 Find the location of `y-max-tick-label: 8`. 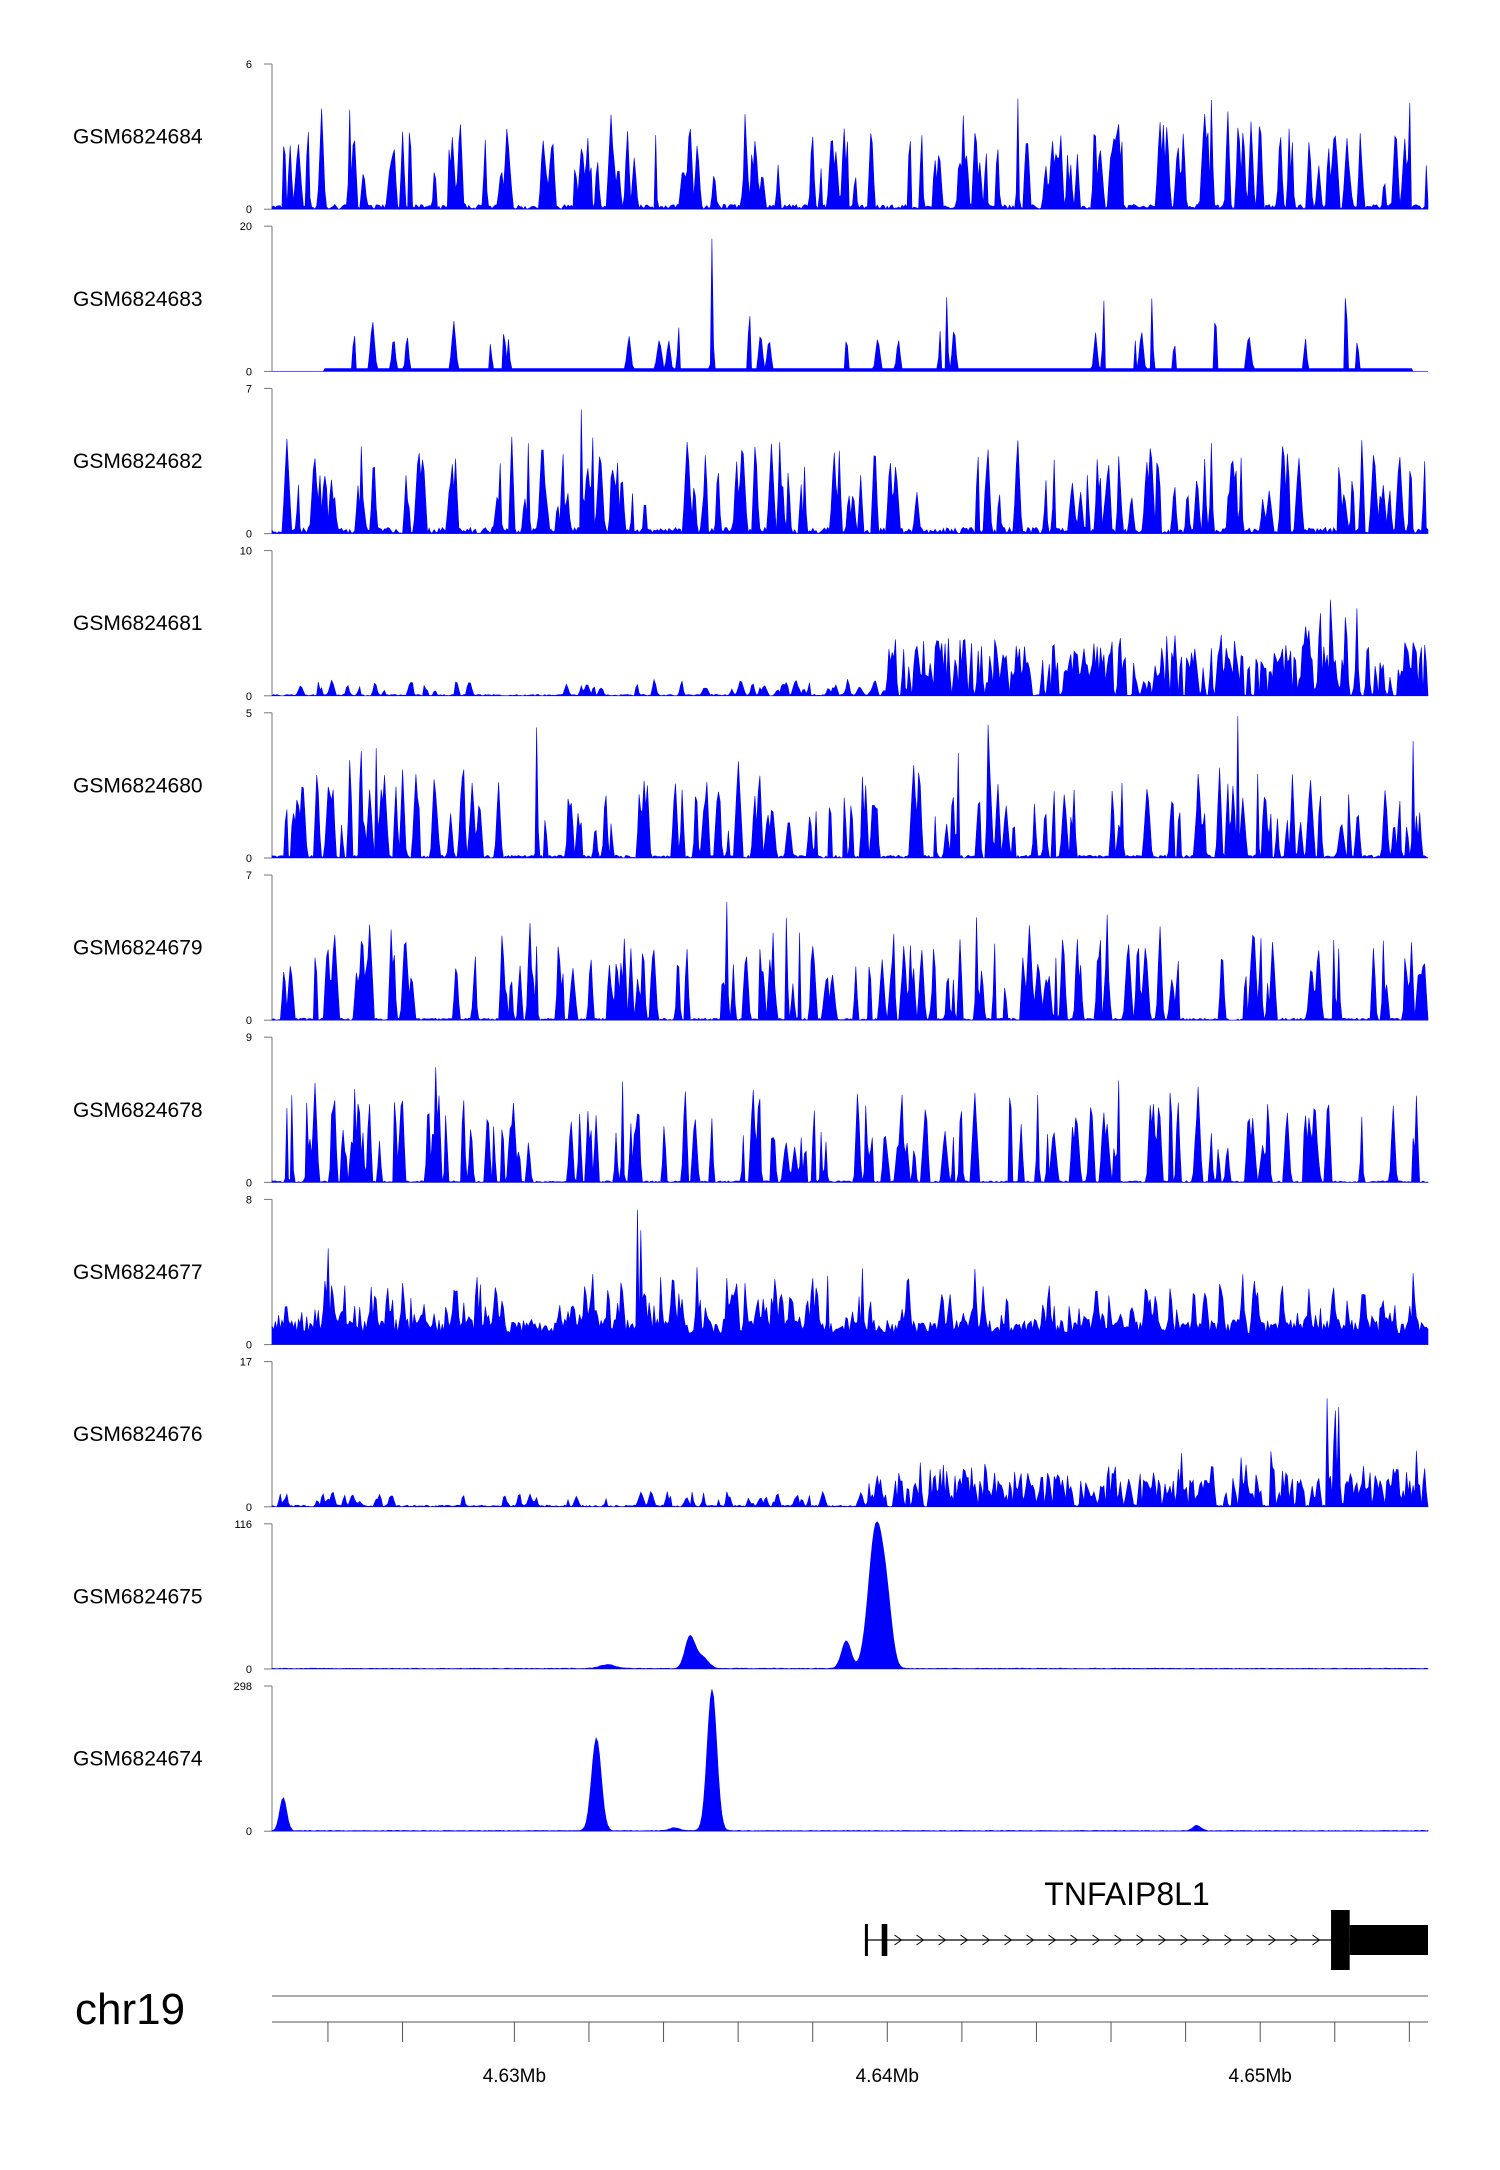

y-max-tick-label: 8 is located at coordinates (249, 1200).